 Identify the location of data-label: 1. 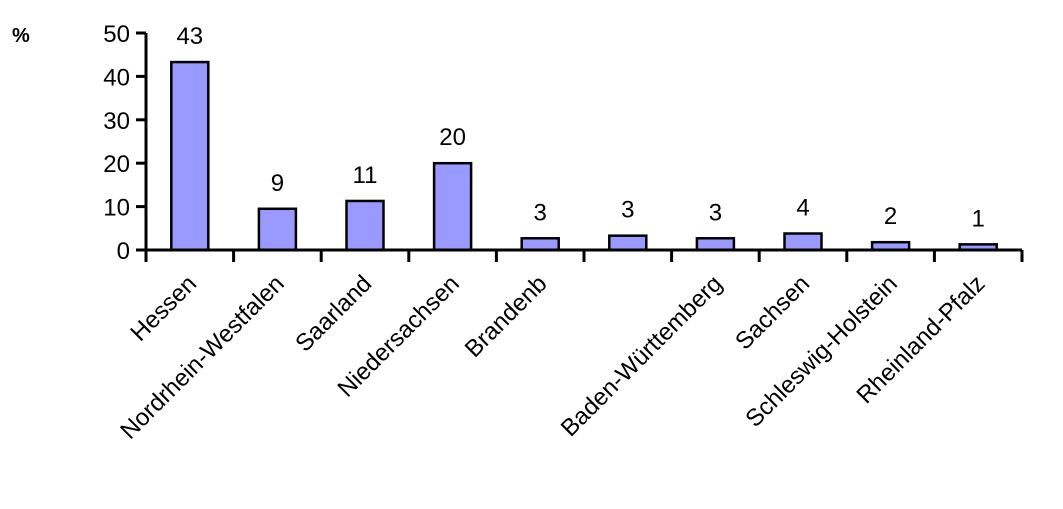
(978, 218).